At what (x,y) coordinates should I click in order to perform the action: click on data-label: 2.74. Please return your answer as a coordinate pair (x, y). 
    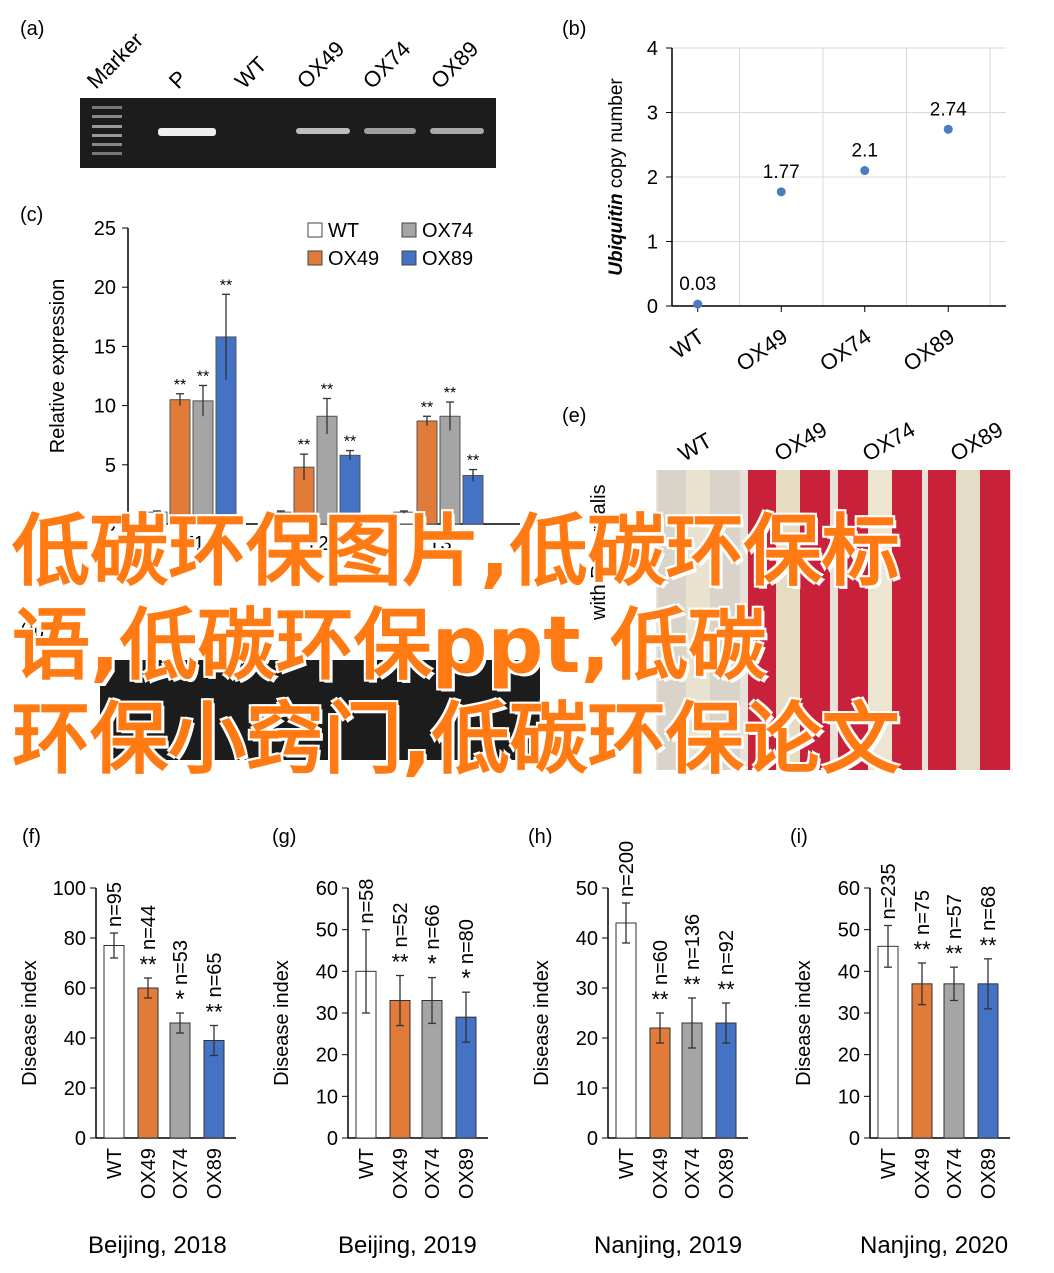
    Looking at the image, I should click on (948, 109).